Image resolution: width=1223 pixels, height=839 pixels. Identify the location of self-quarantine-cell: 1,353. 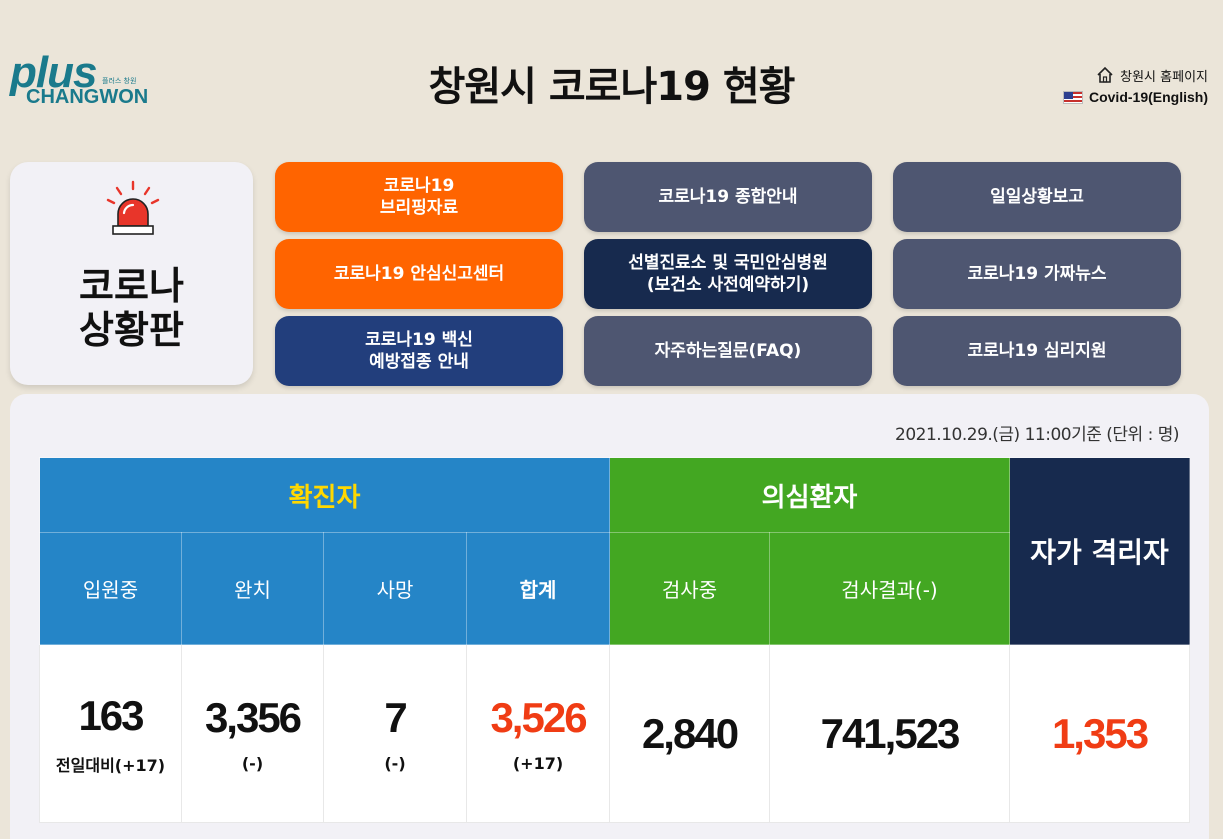
(1100, 733).